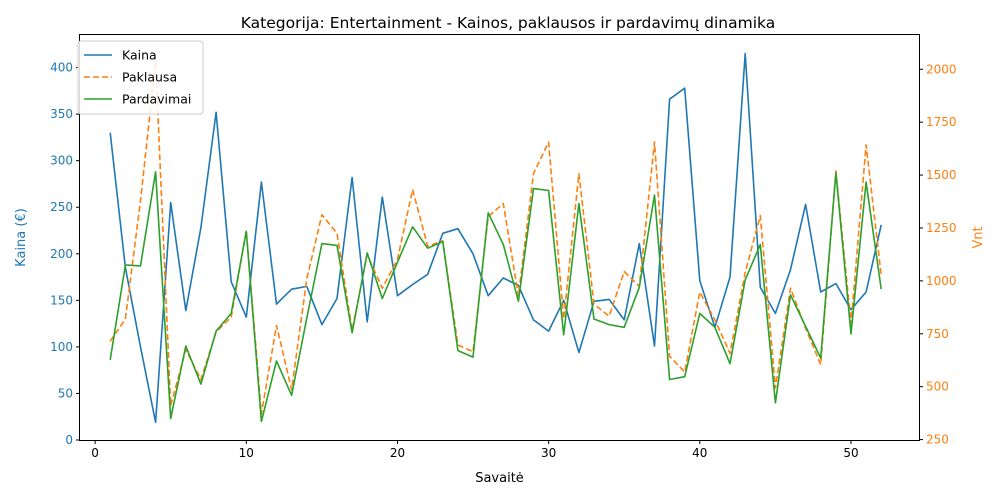 This screenshot has width=1000, height=500. Describe the element at coordinates (61, 207) in the screenshot. I see `y-left-tick-label: 250` at that location.